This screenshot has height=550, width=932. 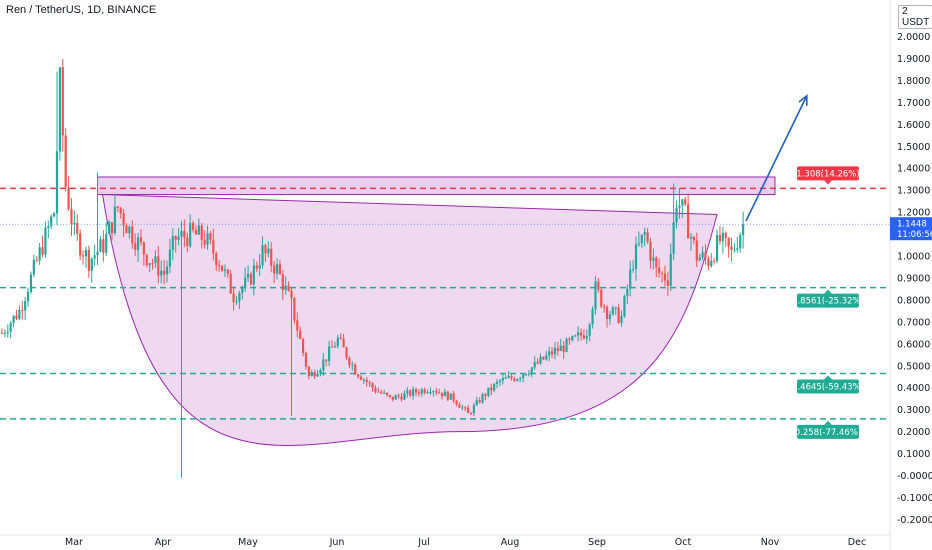 I want to click on price-axis-tick-label: 0.8000, so click(x=913, y=300).